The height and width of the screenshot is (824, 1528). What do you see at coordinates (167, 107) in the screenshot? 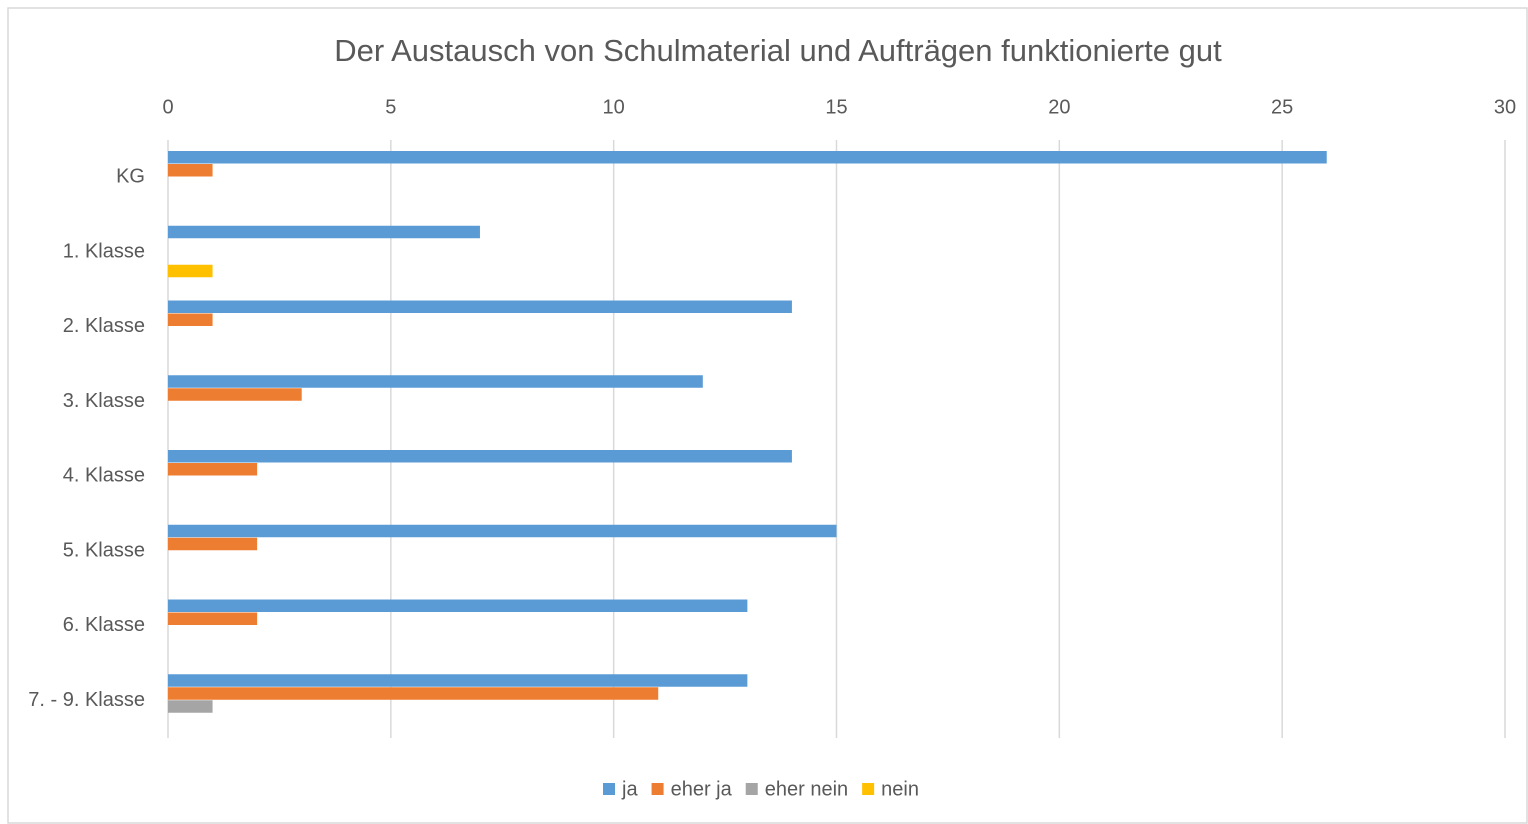
I see `x-tick-label: 0` at bounding box center [167, 107].